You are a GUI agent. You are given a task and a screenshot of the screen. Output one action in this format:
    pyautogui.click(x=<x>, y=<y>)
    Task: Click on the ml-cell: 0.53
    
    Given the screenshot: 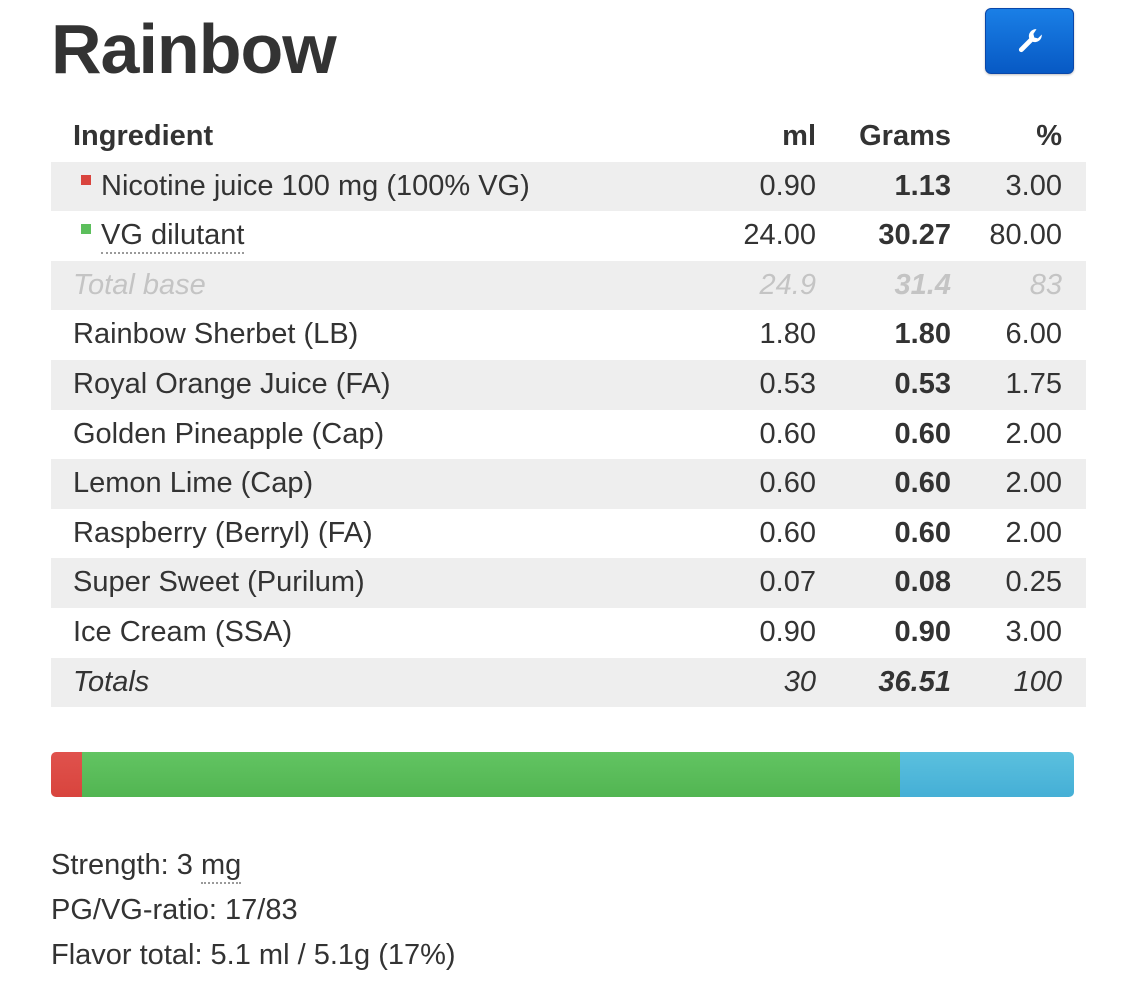 What is the action you would take?
    pyautogui.click(x=736, y=384)
    